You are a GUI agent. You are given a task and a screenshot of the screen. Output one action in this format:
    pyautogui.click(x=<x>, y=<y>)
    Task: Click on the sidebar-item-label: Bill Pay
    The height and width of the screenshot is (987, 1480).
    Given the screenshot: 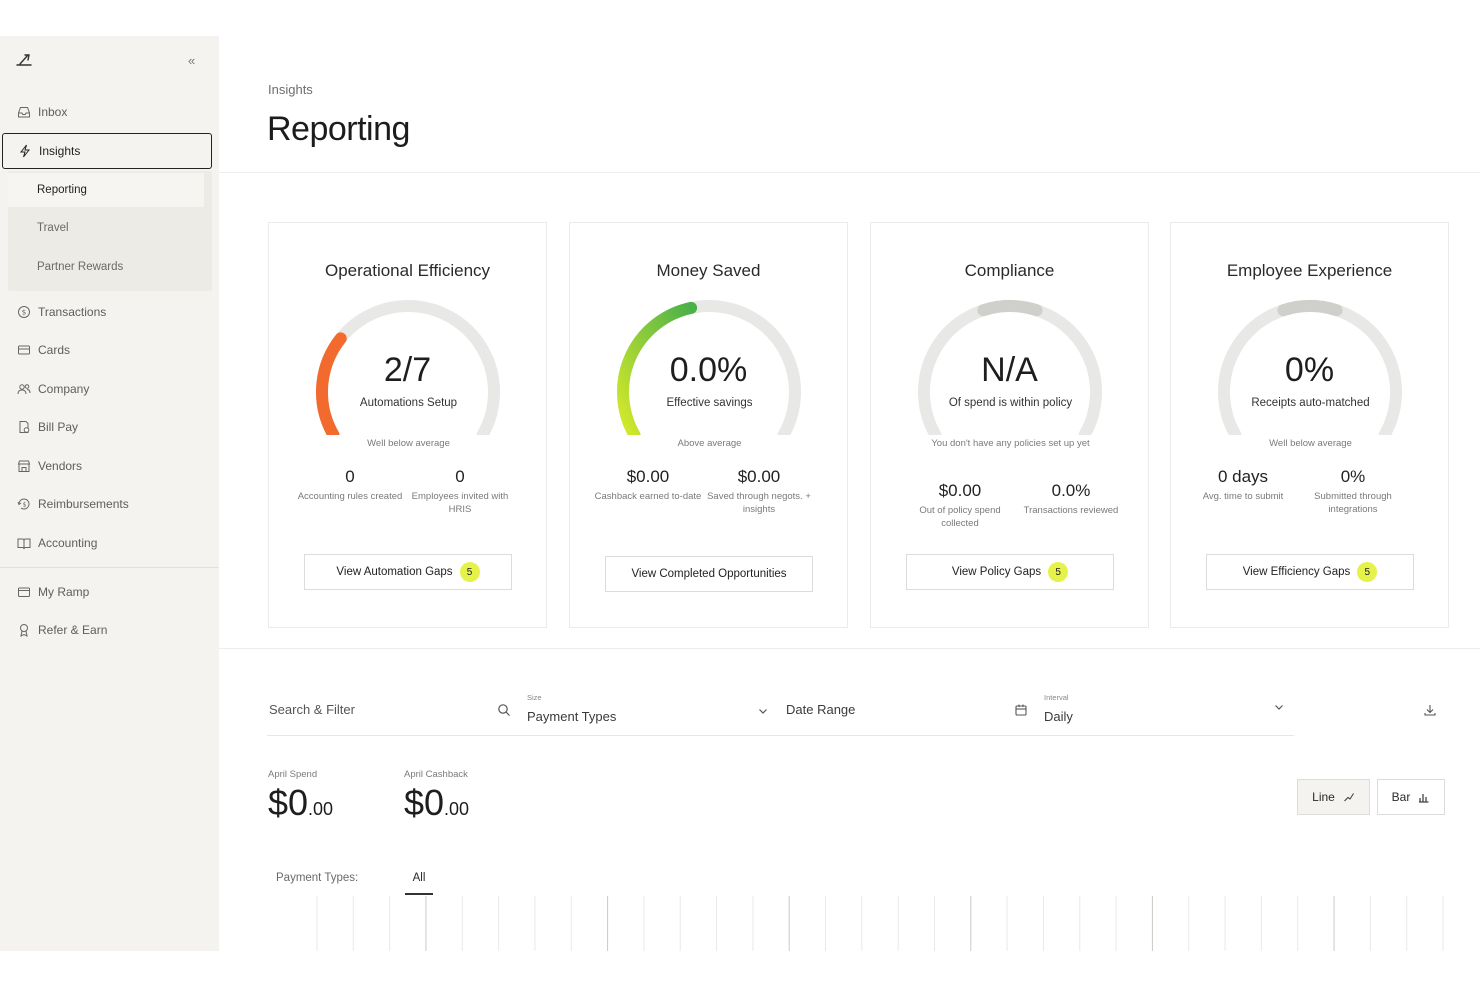 What is the action you would take?
    pyautogui.click(x=58, y=427)
    